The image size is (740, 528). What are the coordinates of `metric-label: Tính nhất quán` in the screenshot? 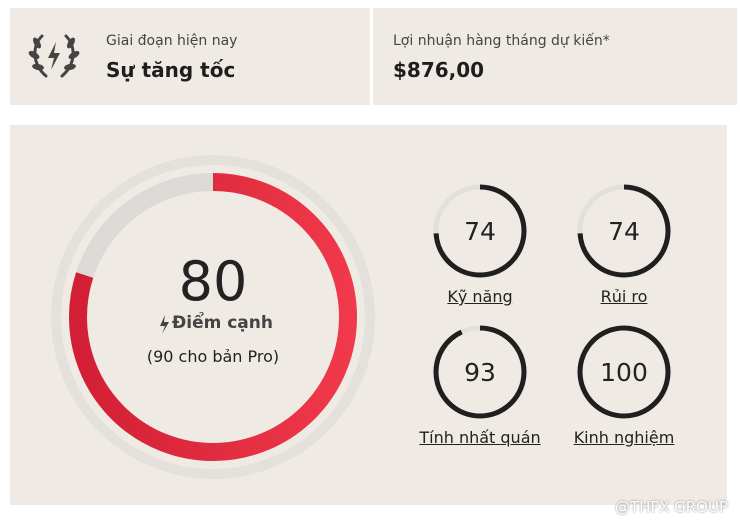 It's located at (480, 437).